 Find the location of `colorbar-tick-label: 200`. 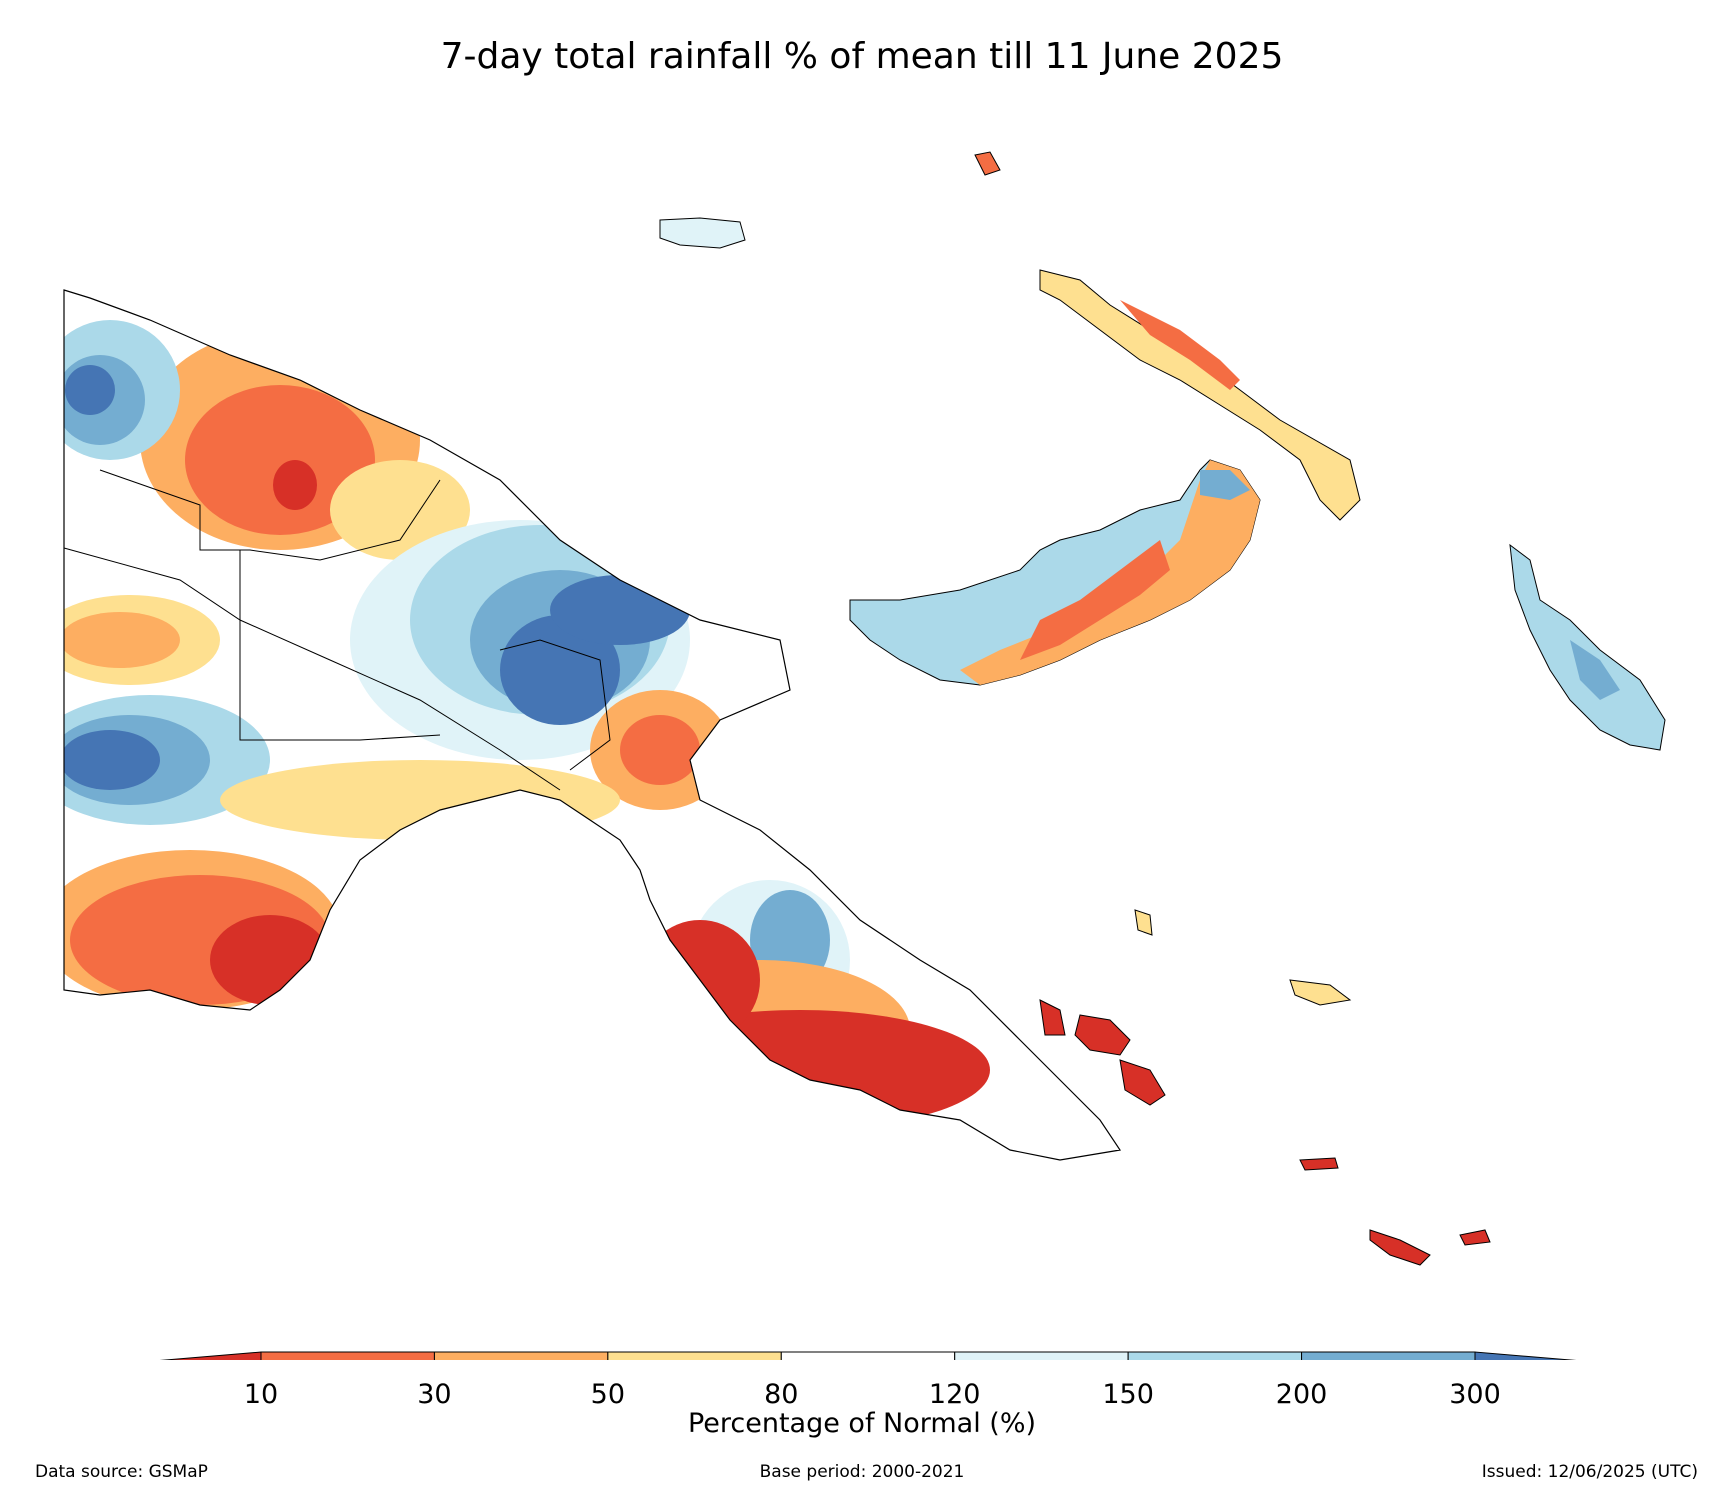

colorbar-tick-label: 200 is located at coordinates (1301, 1394).